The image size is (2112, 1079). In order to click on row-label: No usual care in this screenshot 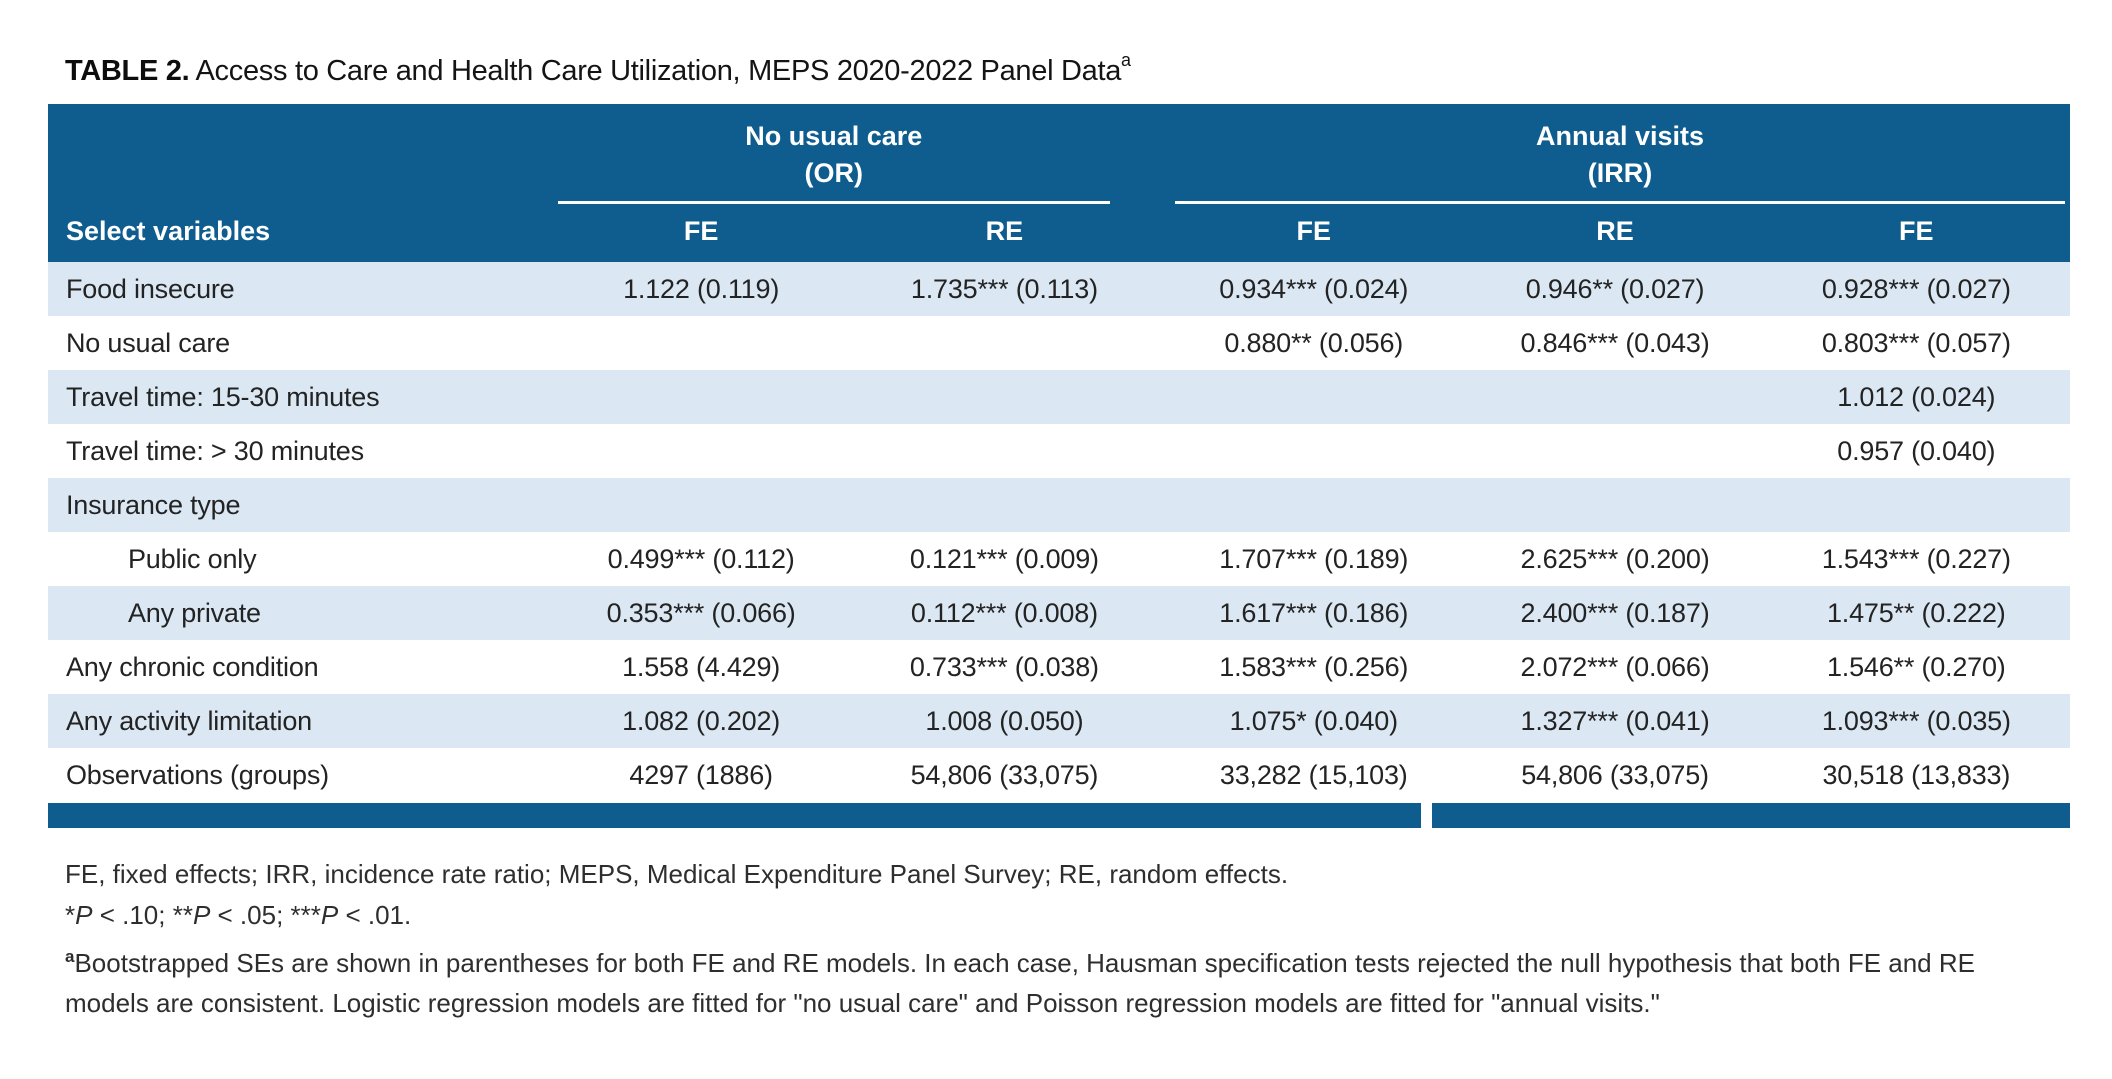, I will do `click(148, 342)`.